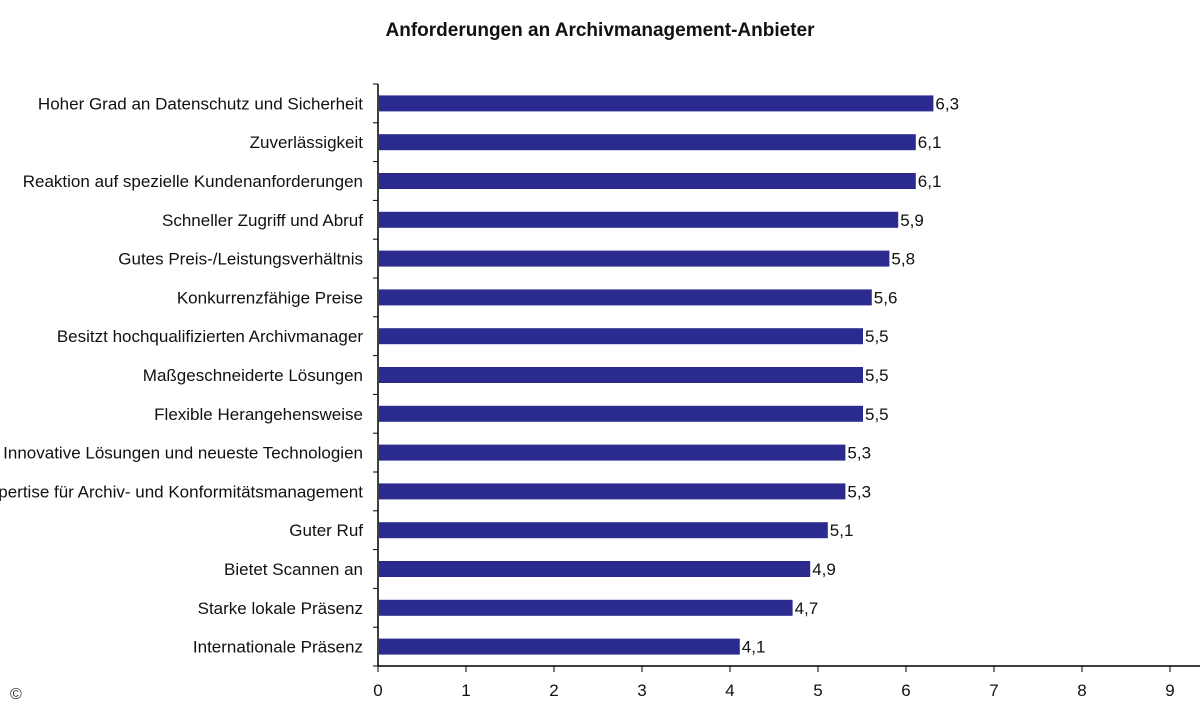 The height and width of the screenshot is (720, 1200). Describe the element at coordinates (16, 694) in the screenshot. I see `copyright-symbol: ©` at that location.